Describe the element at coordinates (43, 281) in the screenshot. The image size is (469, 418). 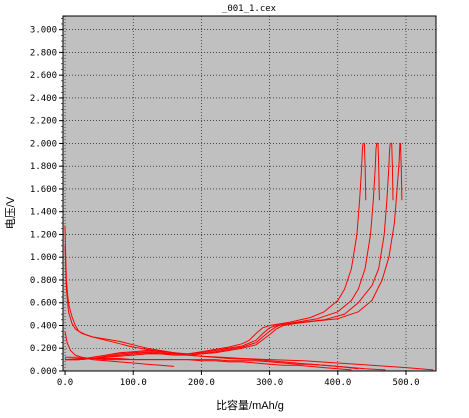
I see `y-tick-label: 0.800` at that location.